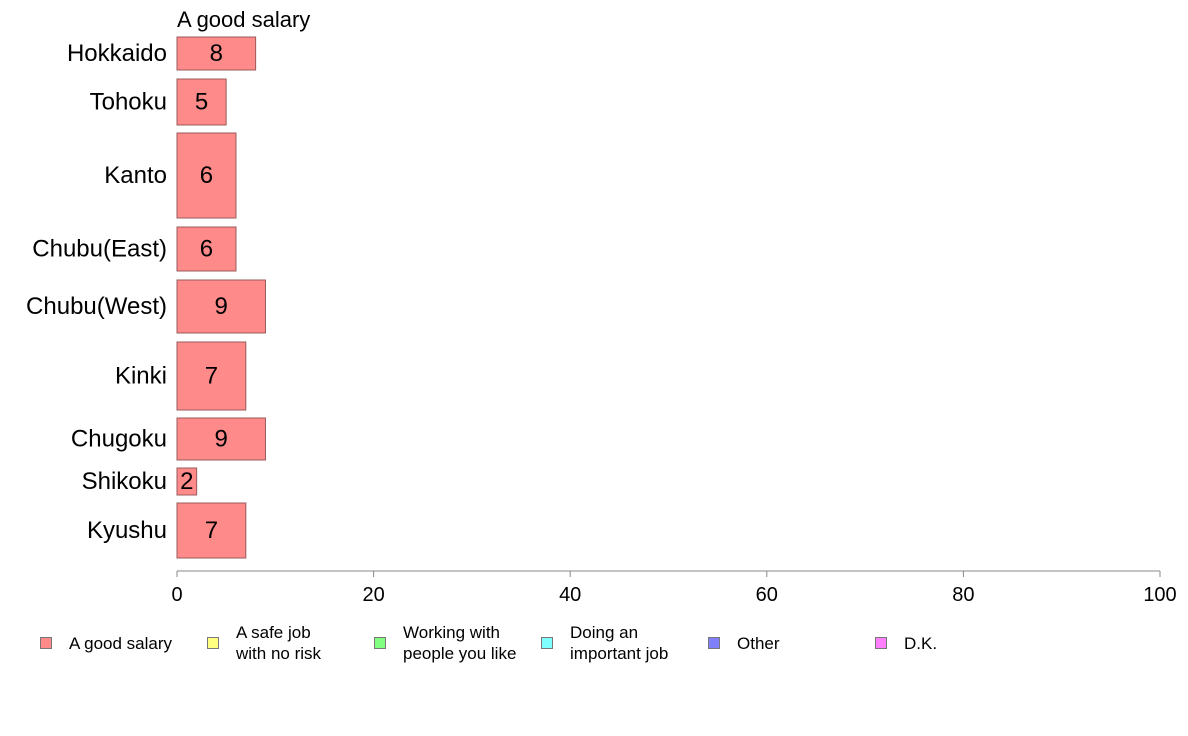 The image size is (1188, 736). I want to click on bar-kyushu, so click(211, 530).